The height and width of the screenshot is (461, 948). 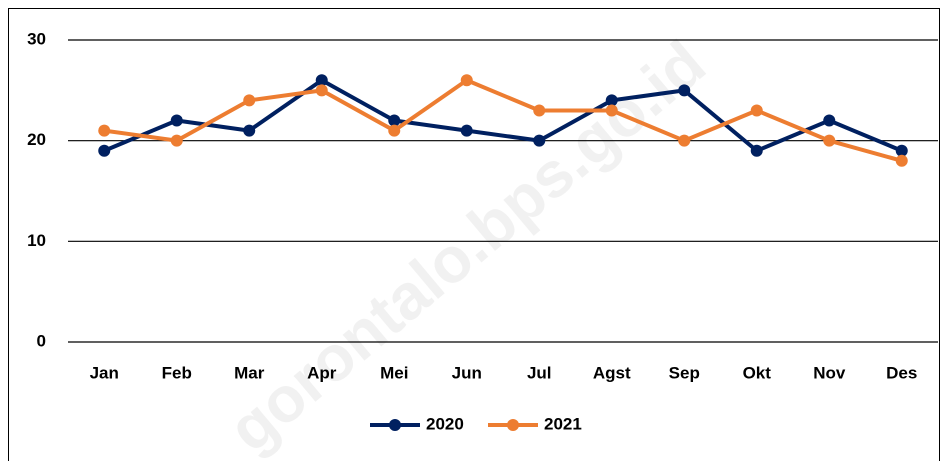 I want to click on x-tick-label: Sep, so click(x=684, y=372).